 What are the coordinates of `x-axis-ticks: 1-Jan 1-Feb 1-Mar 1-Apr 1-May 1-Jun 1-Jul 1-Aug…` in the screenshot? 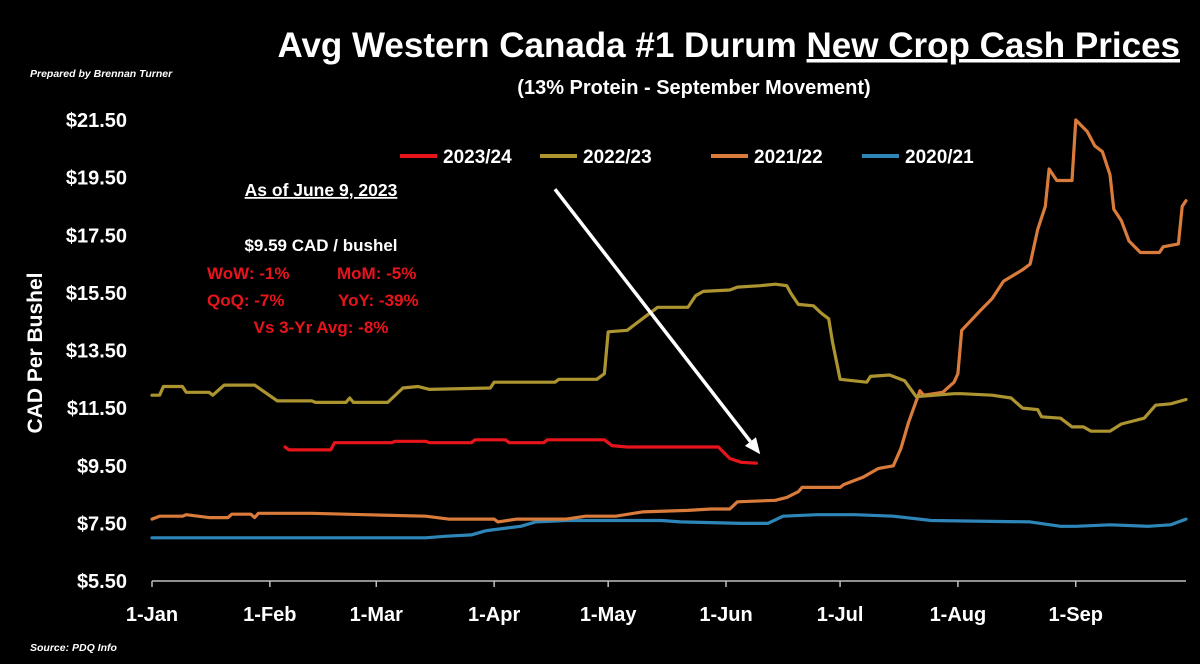 It's located at (614, 603).